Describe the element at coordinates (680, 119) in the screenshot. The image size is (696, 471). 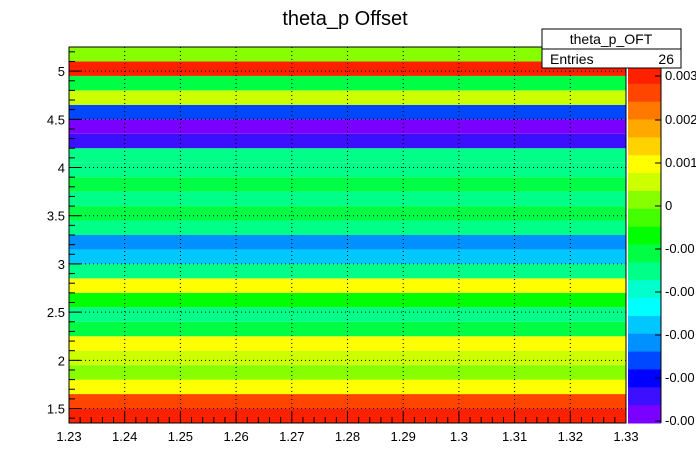
I see `palette-tick-label: 0.002` at that location.